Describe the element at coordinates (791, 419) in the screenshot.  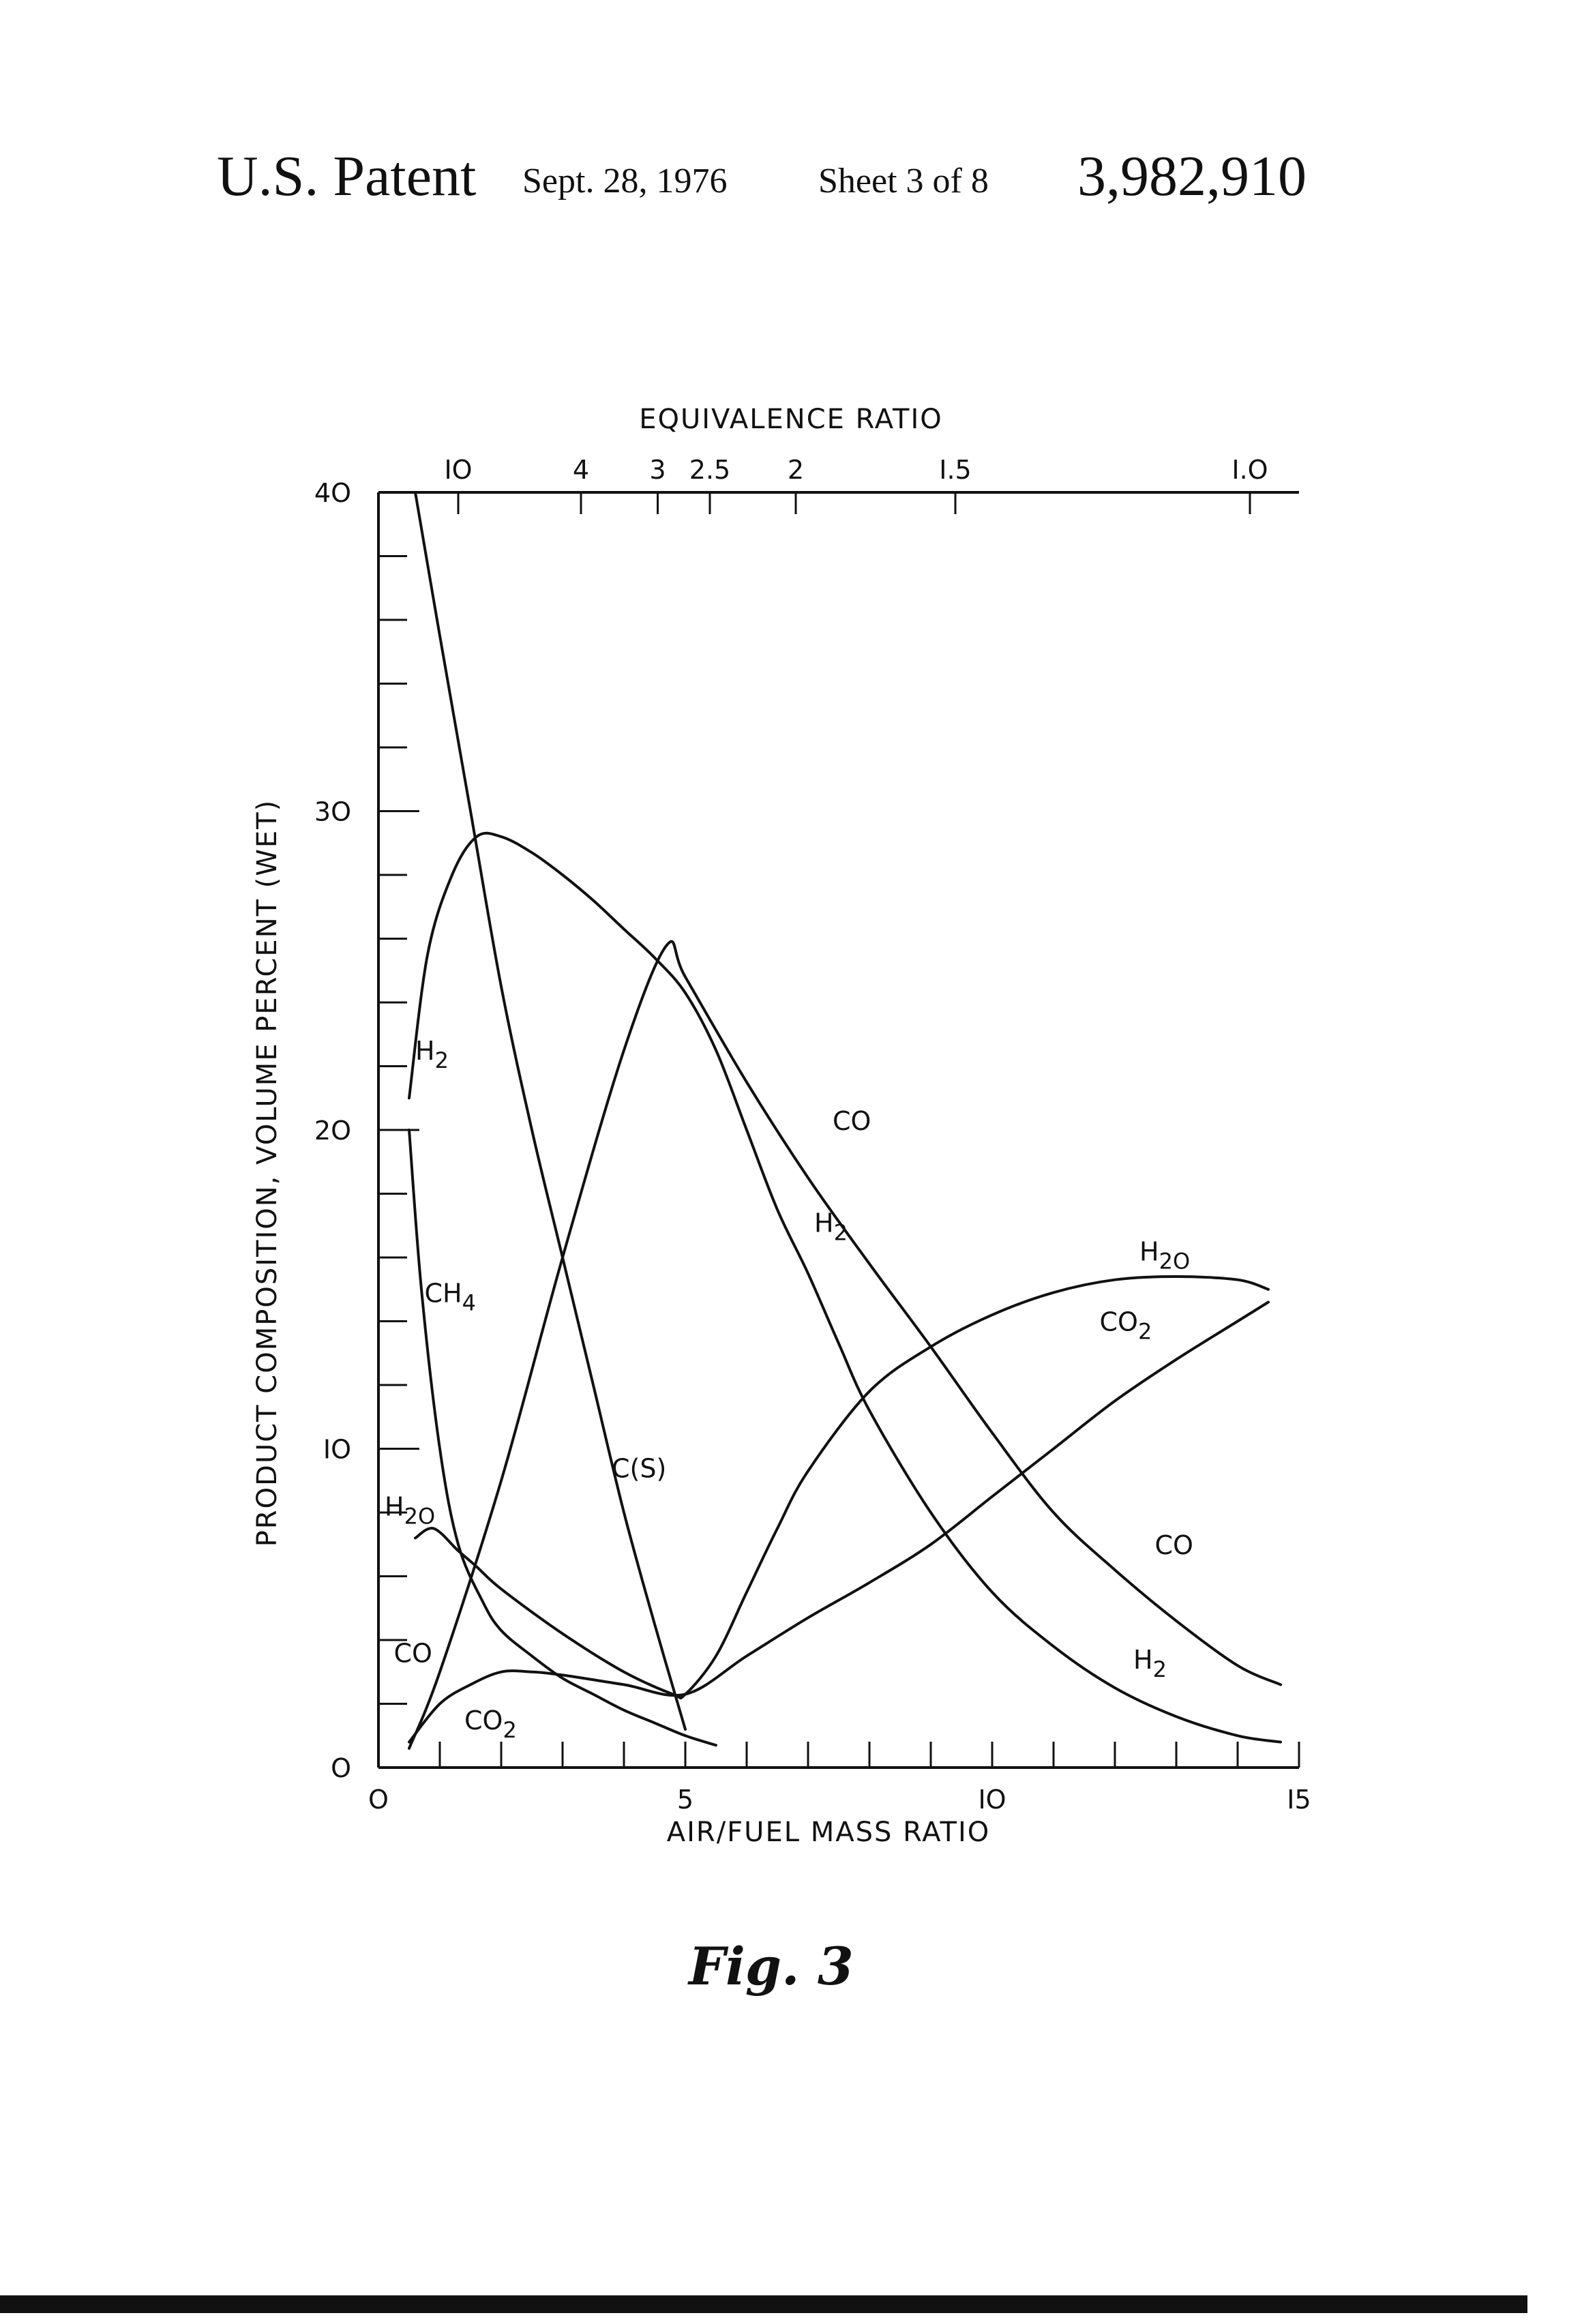
I see `top-axis-title: EQUIVALENCE RATIO` at that location.